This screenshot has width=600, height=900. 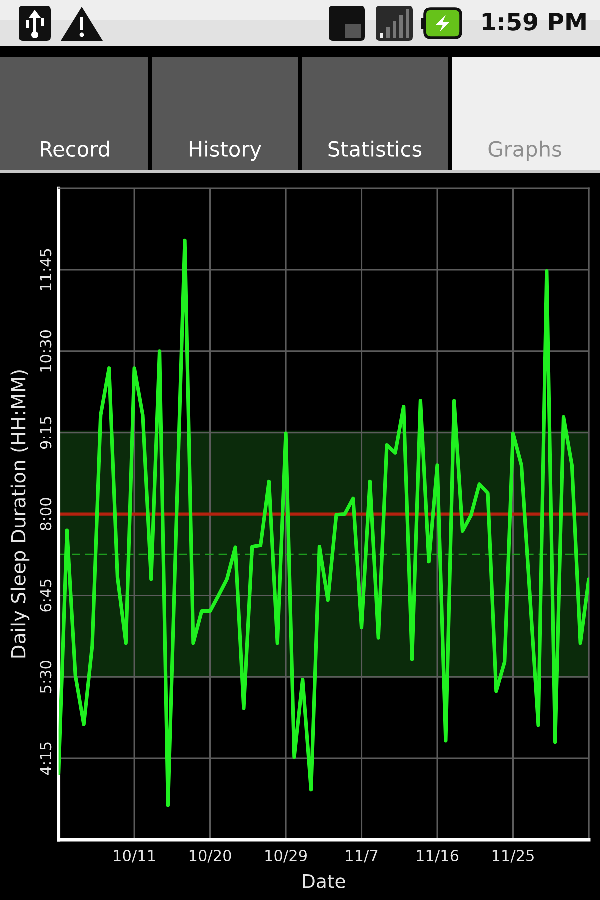 I want to click on x-tick-label: 11/25, so click(x=513, y=856).